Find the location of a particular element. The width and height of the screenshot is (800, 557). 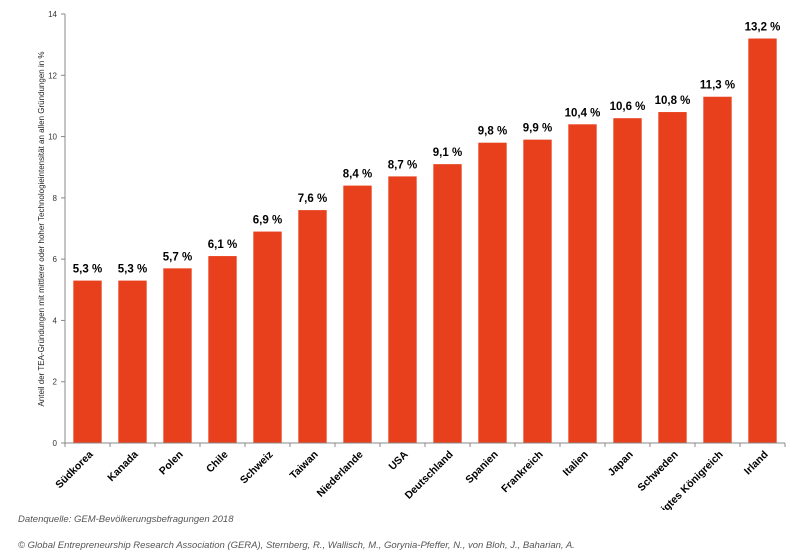

data-label: 6,9 % is located at coordinates (267, 221).